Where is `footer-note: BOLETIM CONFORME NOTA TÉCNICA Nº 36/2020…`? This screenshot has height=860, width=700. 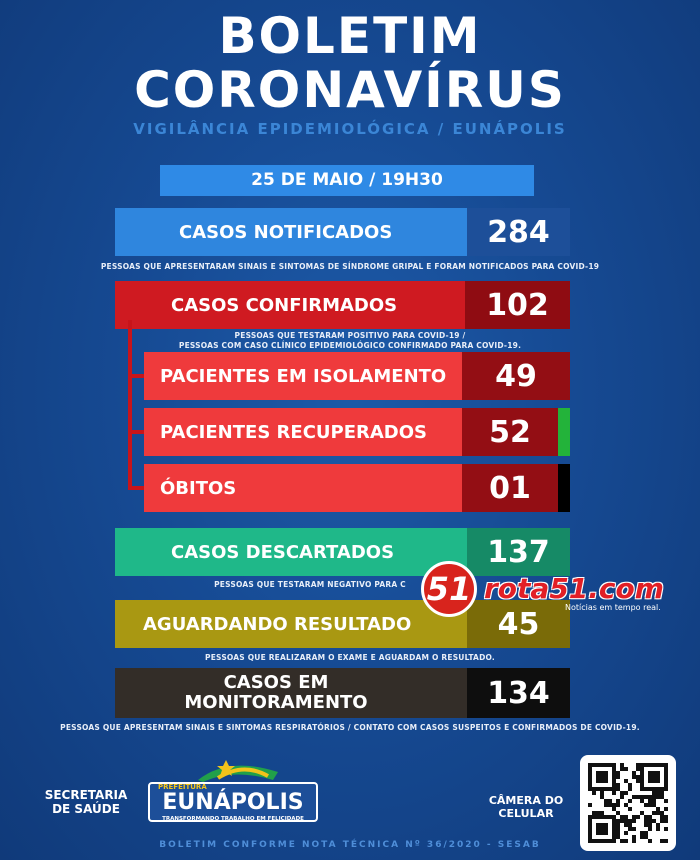 footer-note: BOLETIM CONFORME NOTA TÉCNICA Nº 36/2020… is located at coordinates (350, 845).